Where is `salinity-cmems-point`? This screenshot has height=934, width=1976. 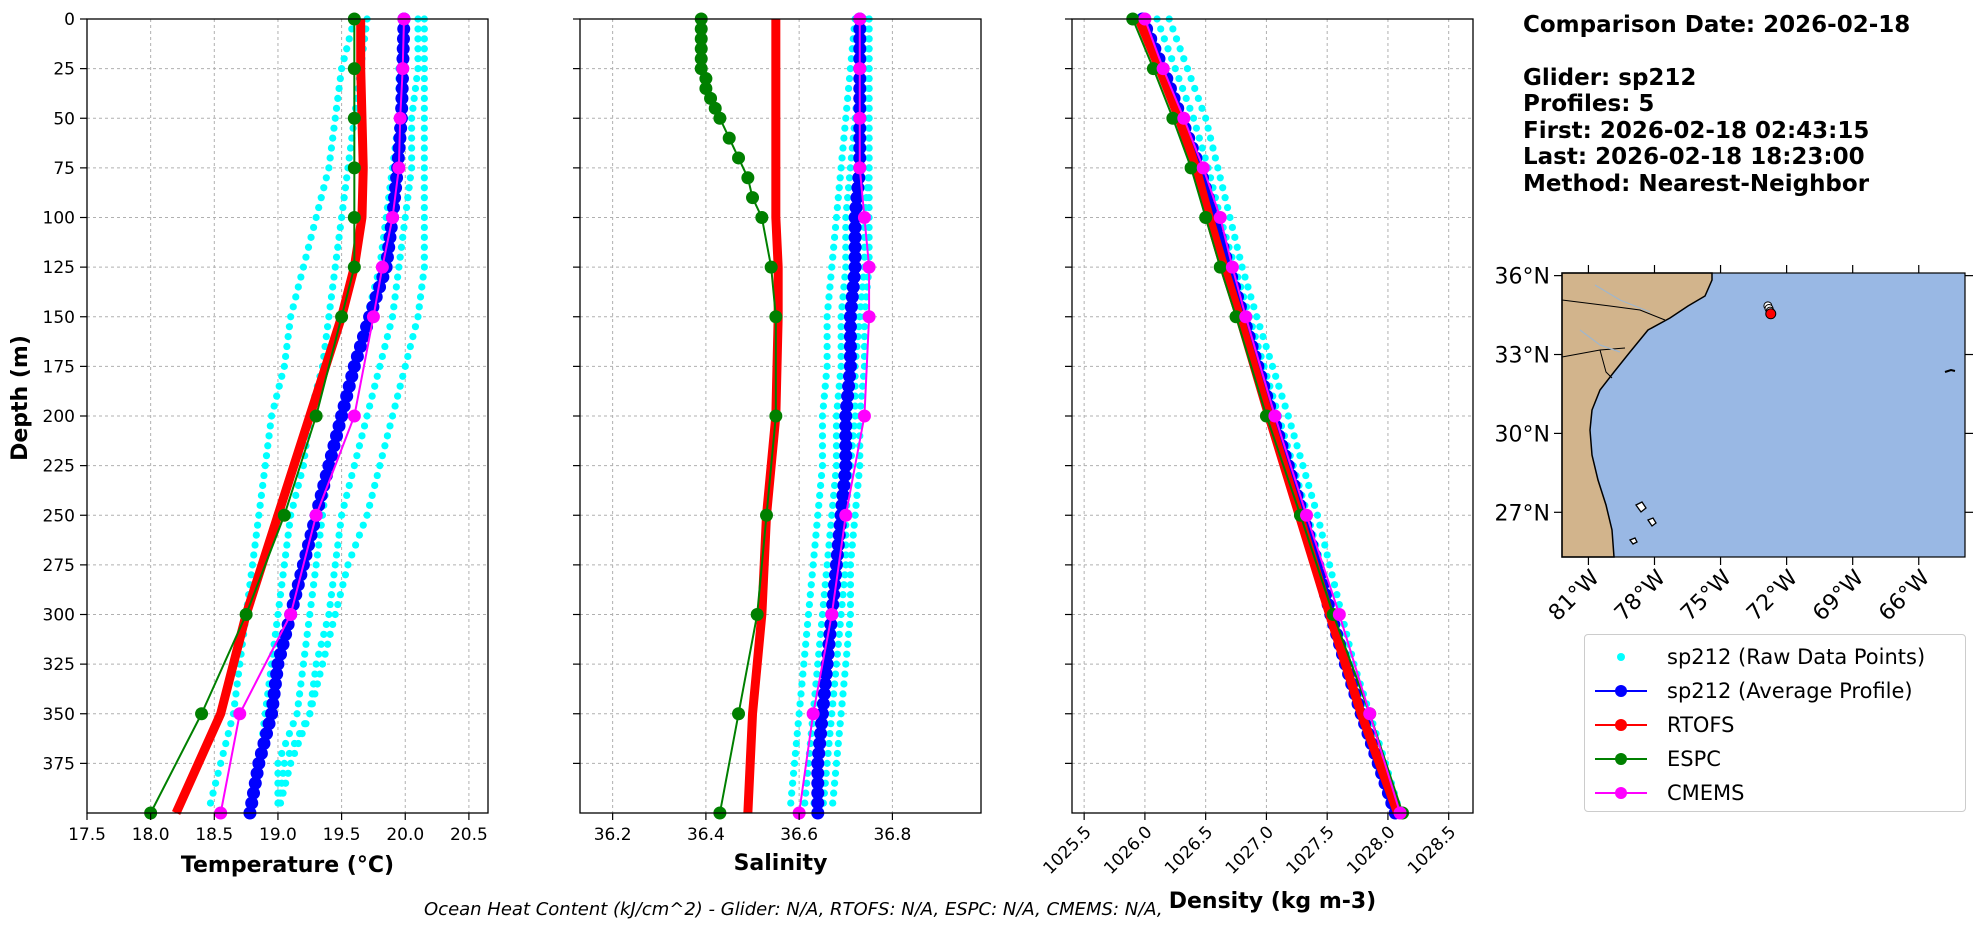
salinity-cmems-point is located at coordinates (813, 714).